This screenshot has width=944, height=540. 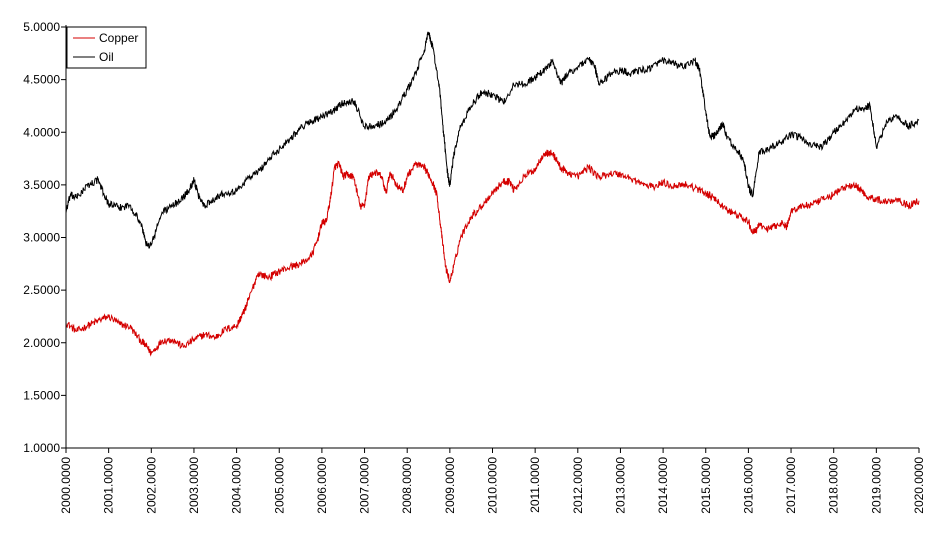 What do you see at coordinates (41, 132) in the screenshot?
I see `y-tick-label: 4.0000` at bounding box center [41, 132].